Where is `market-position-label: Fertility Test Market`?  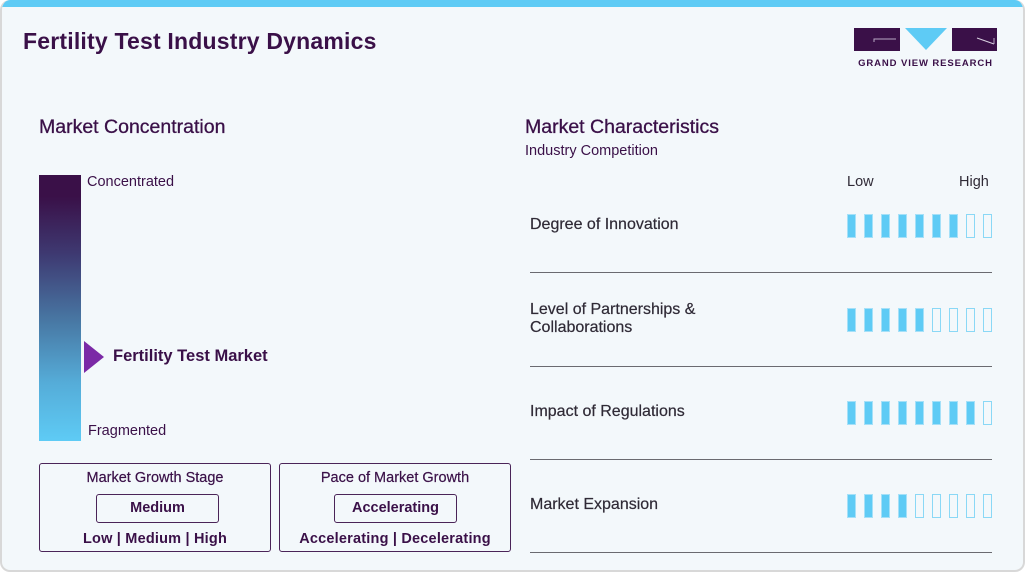
market-position-label: Fertility Test Market is located at coordinates (190, 356).